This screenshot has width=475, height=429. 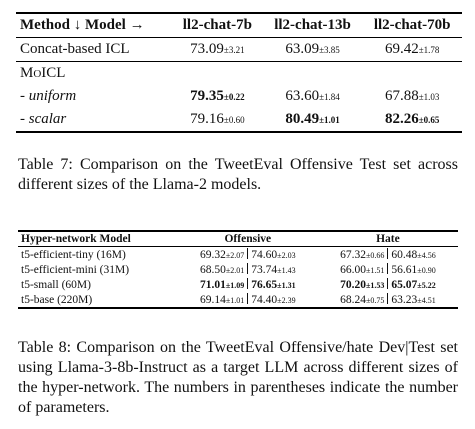 I want to click on cell: 69.14±1.01 74.40±2.39, so click(x=248, y=300).